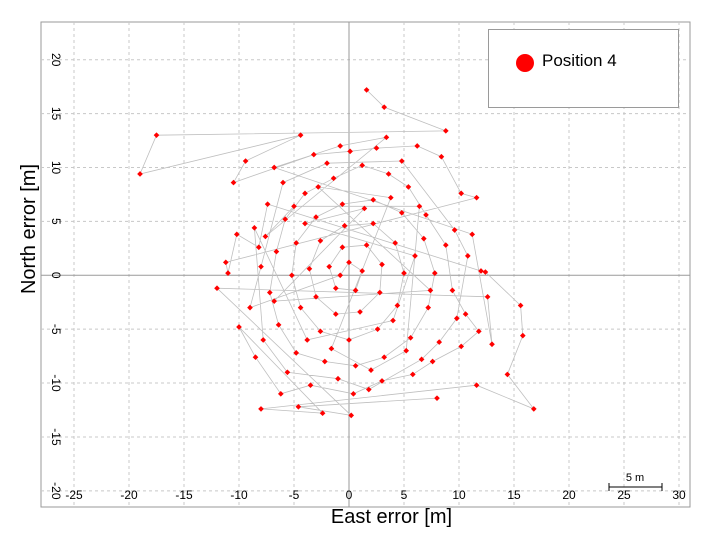  What do you see at coordinates (129, 495) in the screenshot?
I see `x-tick-label: -20` at bounding box center [129, 495].